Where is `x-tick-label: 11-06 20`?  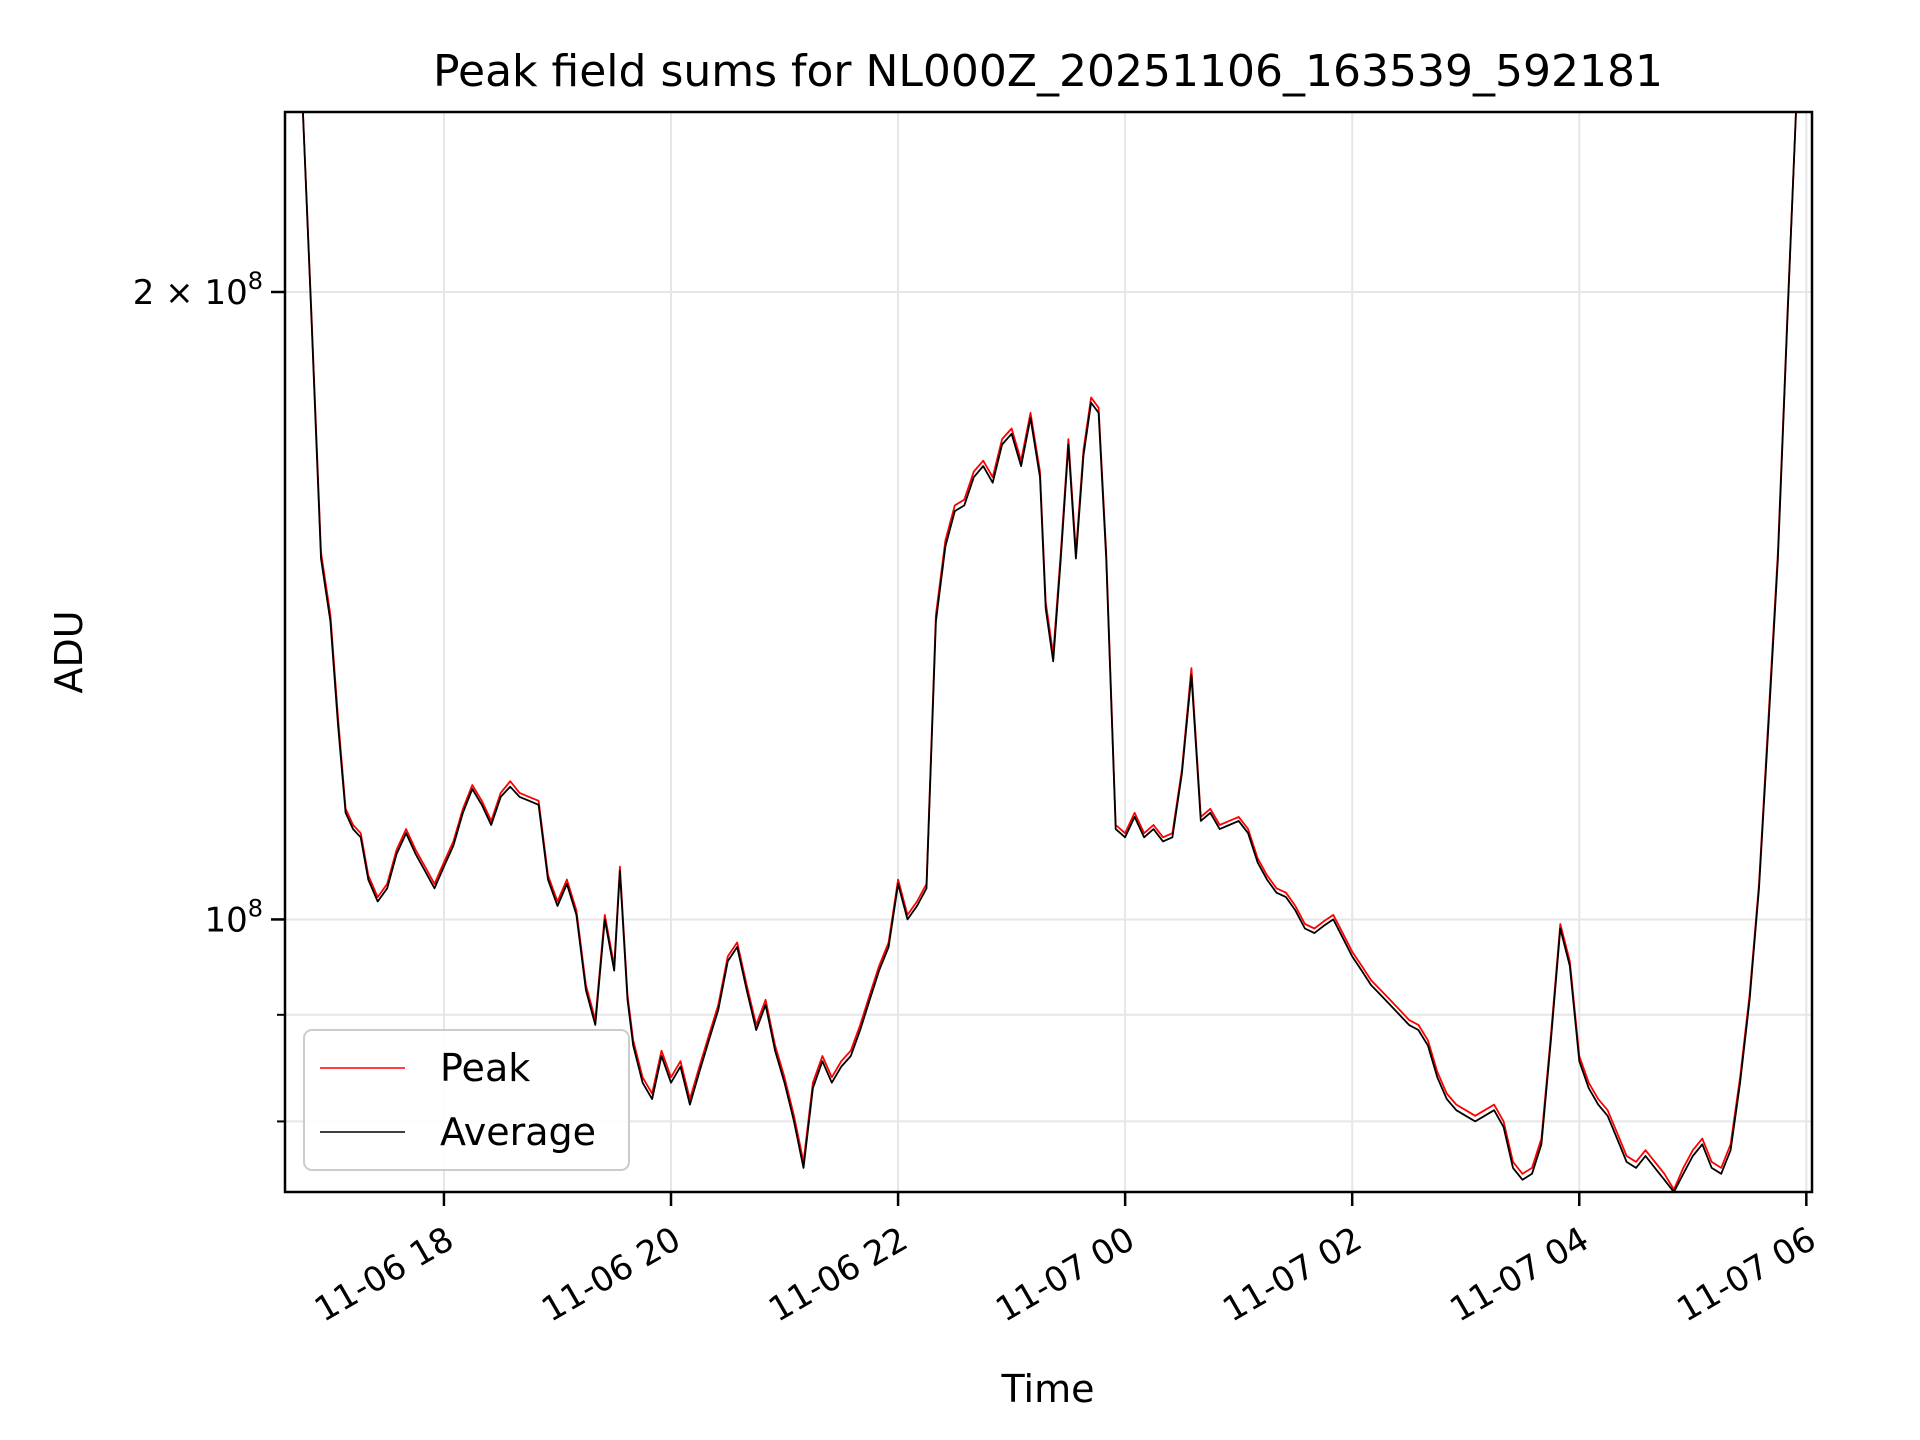 x-tick-label: 11-06 20 is located at coordinates (611, 1274).